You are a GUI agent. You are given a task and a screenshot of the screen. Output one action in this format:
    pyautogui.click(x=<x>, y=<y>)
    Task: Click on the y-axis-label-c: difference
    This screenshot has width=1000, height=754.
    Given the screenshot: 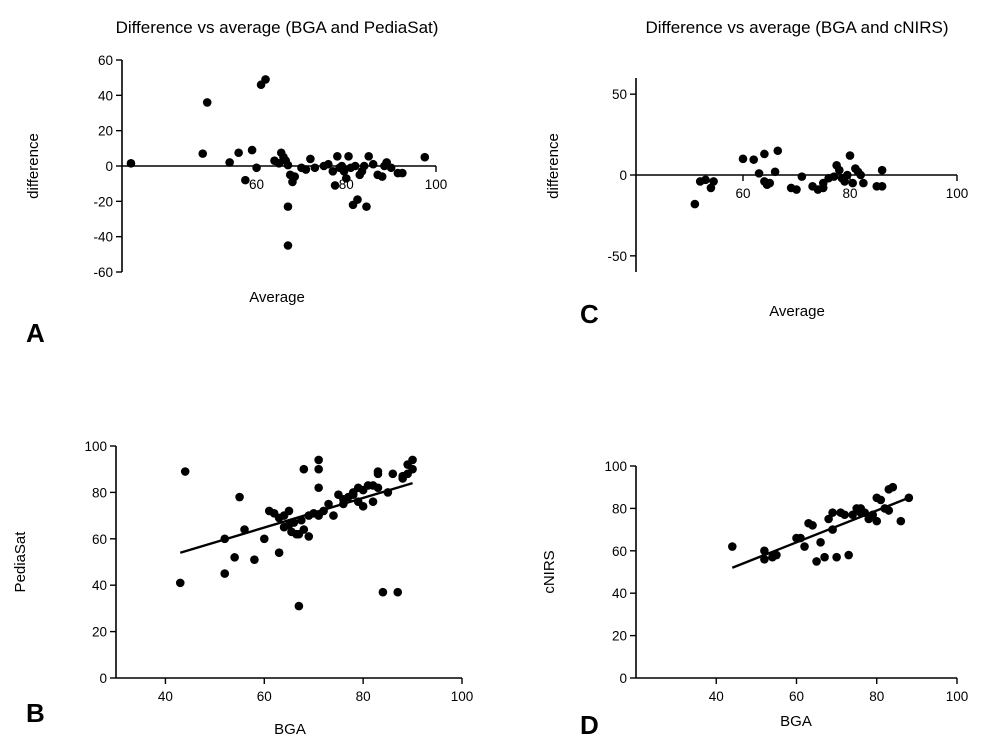 What is the action you would take?
    pyautogui.click(x=553, y=166)
    